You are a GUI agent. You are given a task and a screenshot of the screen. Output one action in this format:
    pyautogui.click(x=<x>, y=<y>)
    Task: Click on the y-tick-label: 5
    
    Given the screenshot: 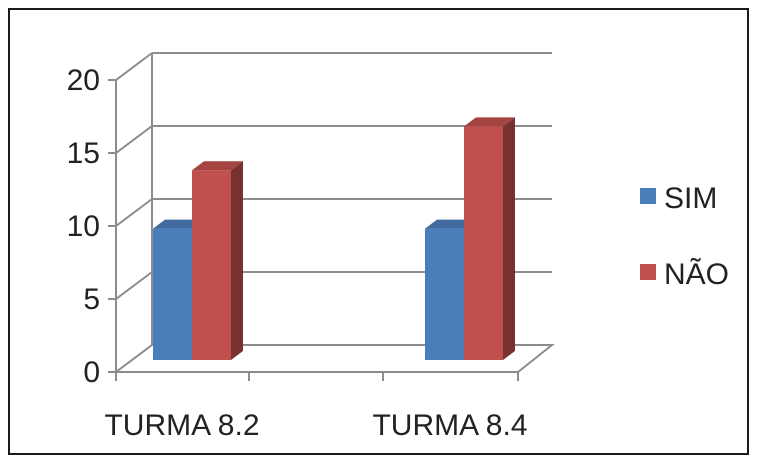 What is the action you would take?
    pyautogui.click(x=91, y=299)
    